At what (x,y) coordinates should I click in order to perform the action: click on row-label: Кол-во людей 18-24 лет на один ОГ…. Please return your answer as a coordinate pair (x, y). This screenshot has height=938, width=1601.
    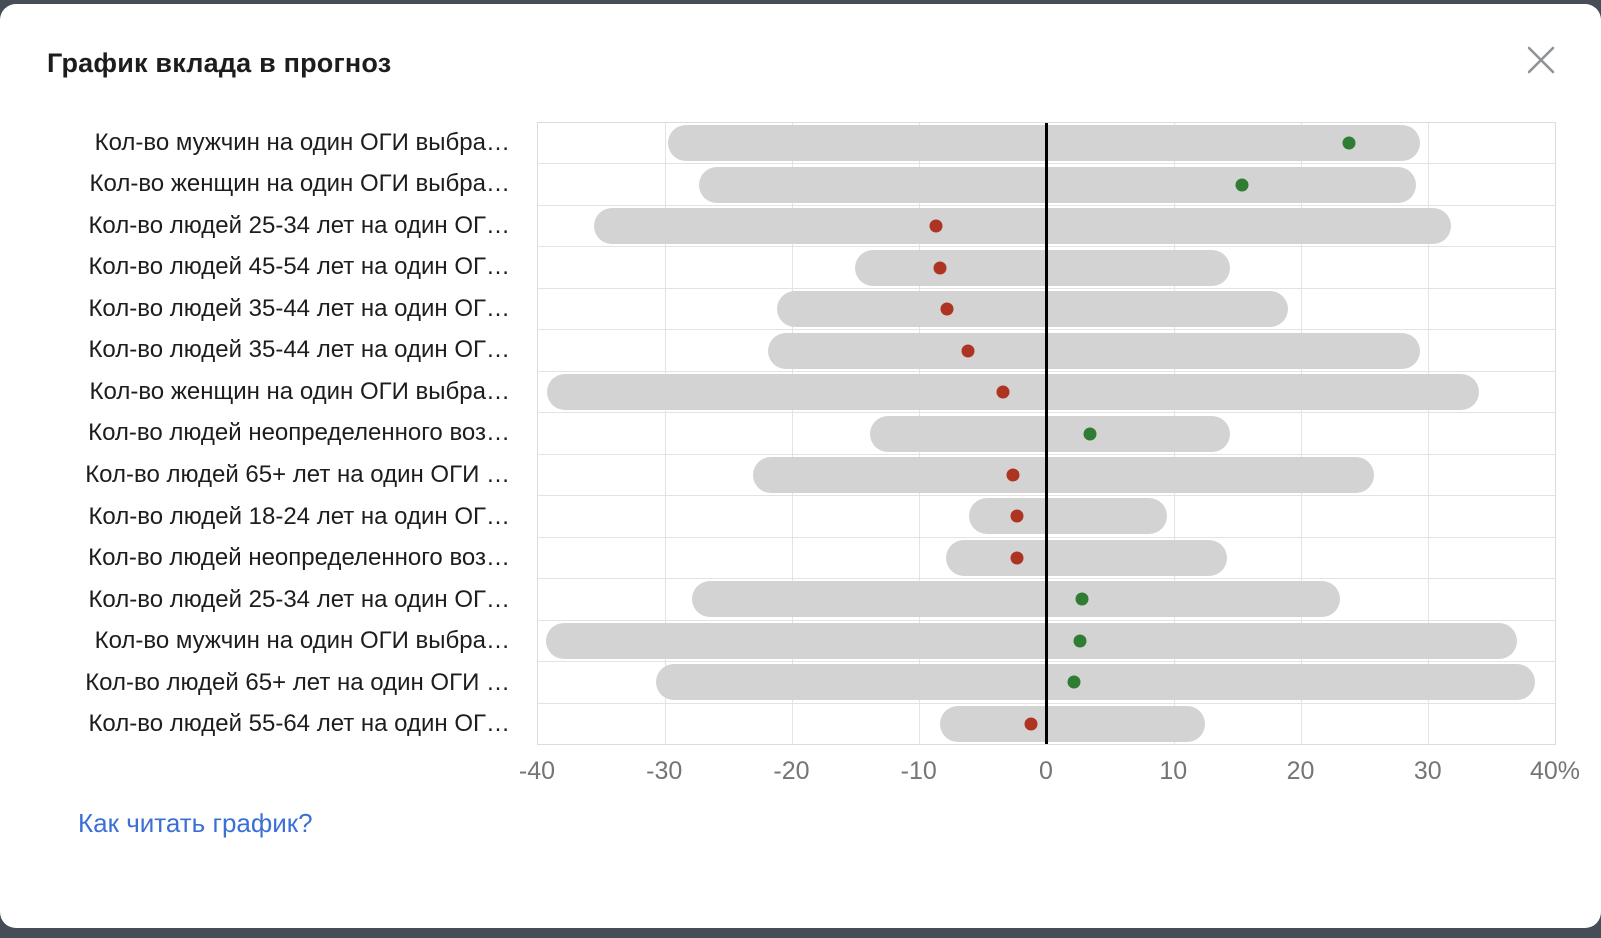
    Looking at the image, I should click on (299, 516).